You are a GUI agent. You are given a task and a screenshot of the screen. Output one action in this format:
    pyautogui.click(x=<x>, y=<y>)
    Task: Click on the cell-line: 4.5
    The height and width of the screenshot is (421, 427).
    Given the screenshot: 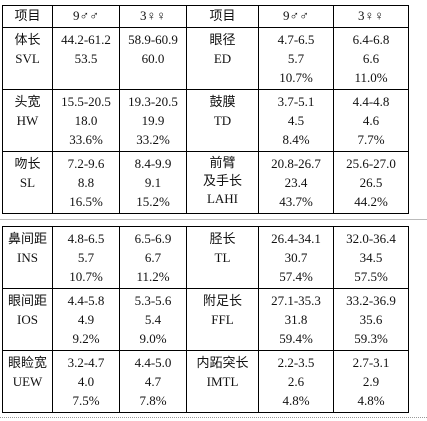 What is the action you would take?
    pyautogui.click(x=296, y=120)
    